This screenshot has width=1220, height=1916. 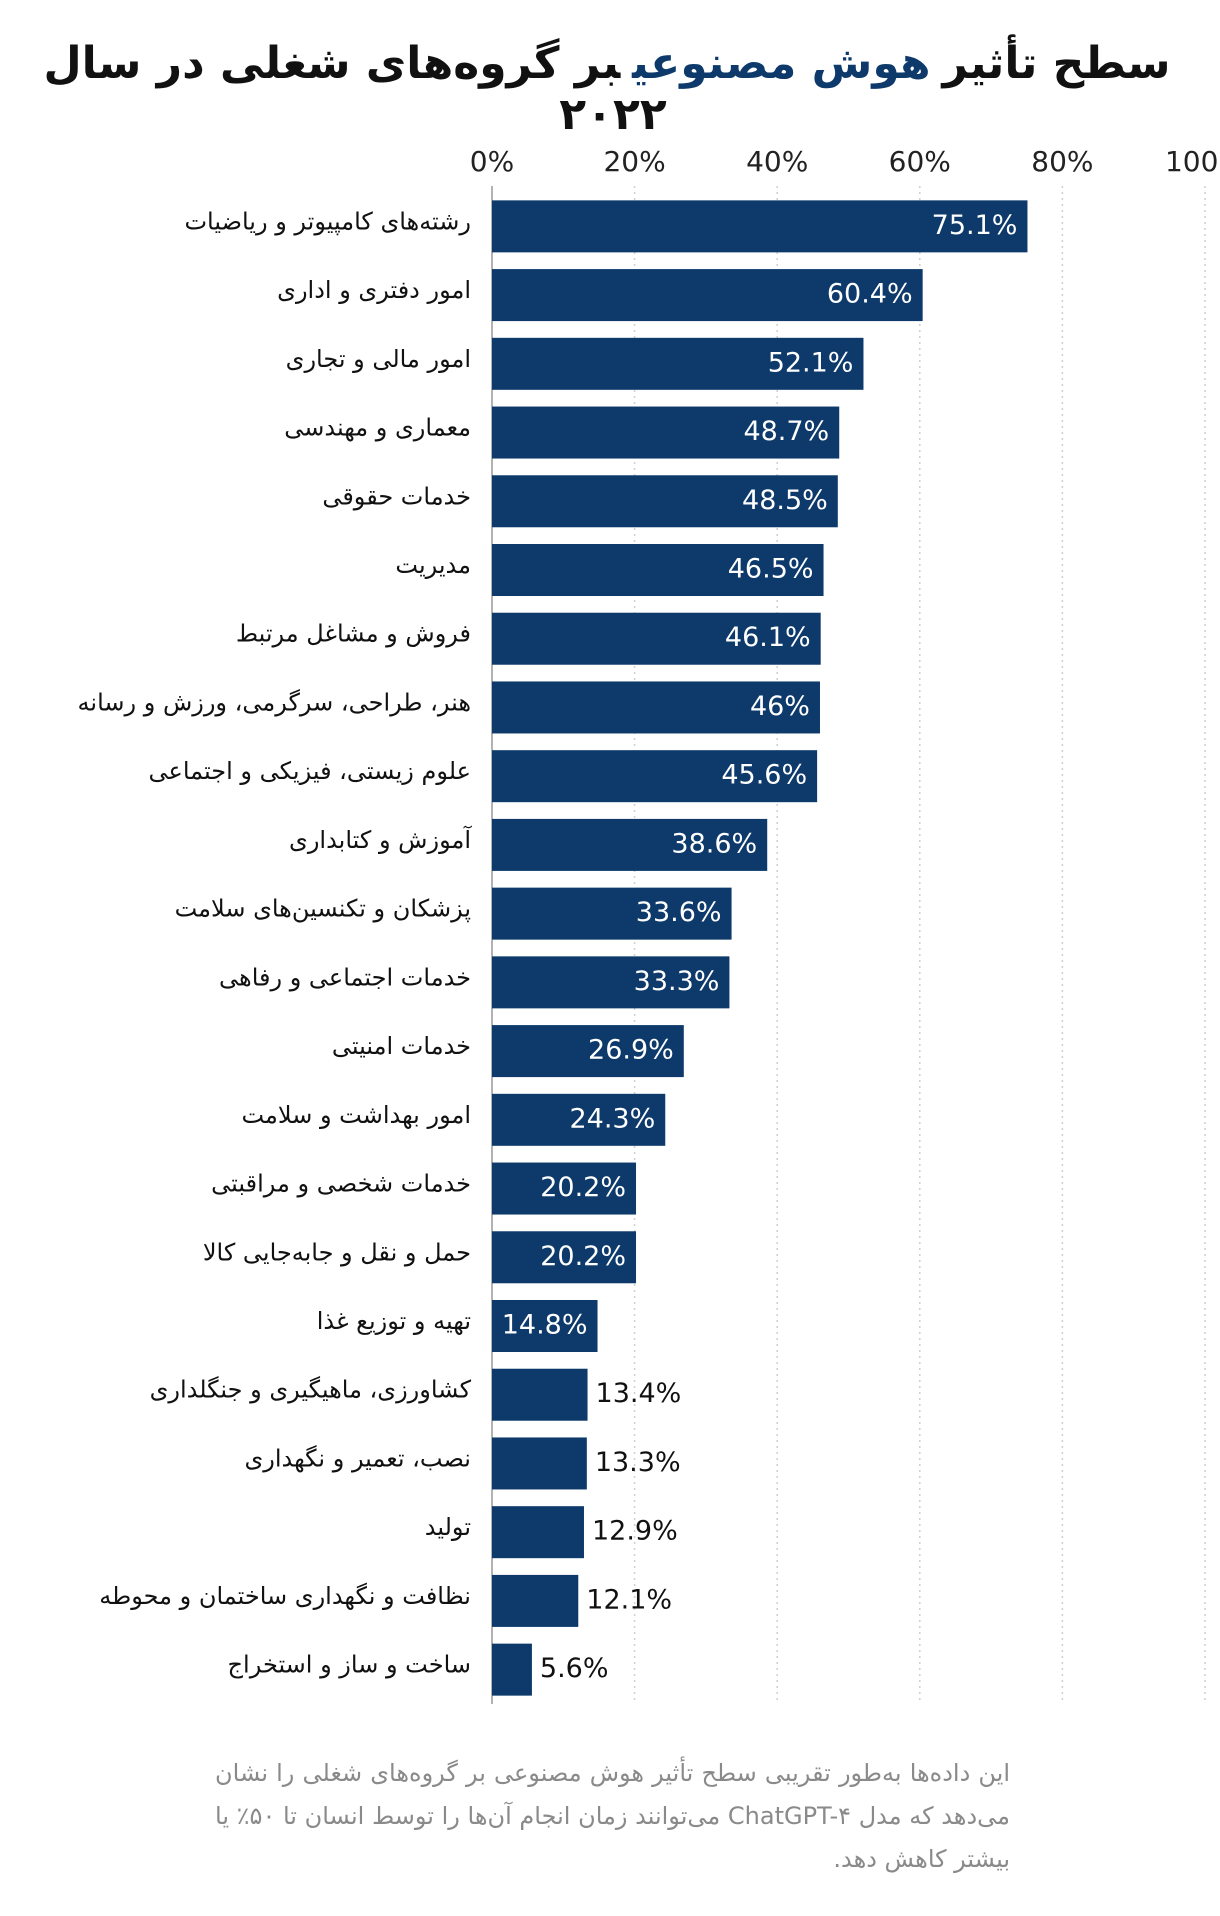 What do you see at coordinates (377, 428) in the screenshot?
I see `category-label: معماری و مهندسی` at bounding box center [377, 428].